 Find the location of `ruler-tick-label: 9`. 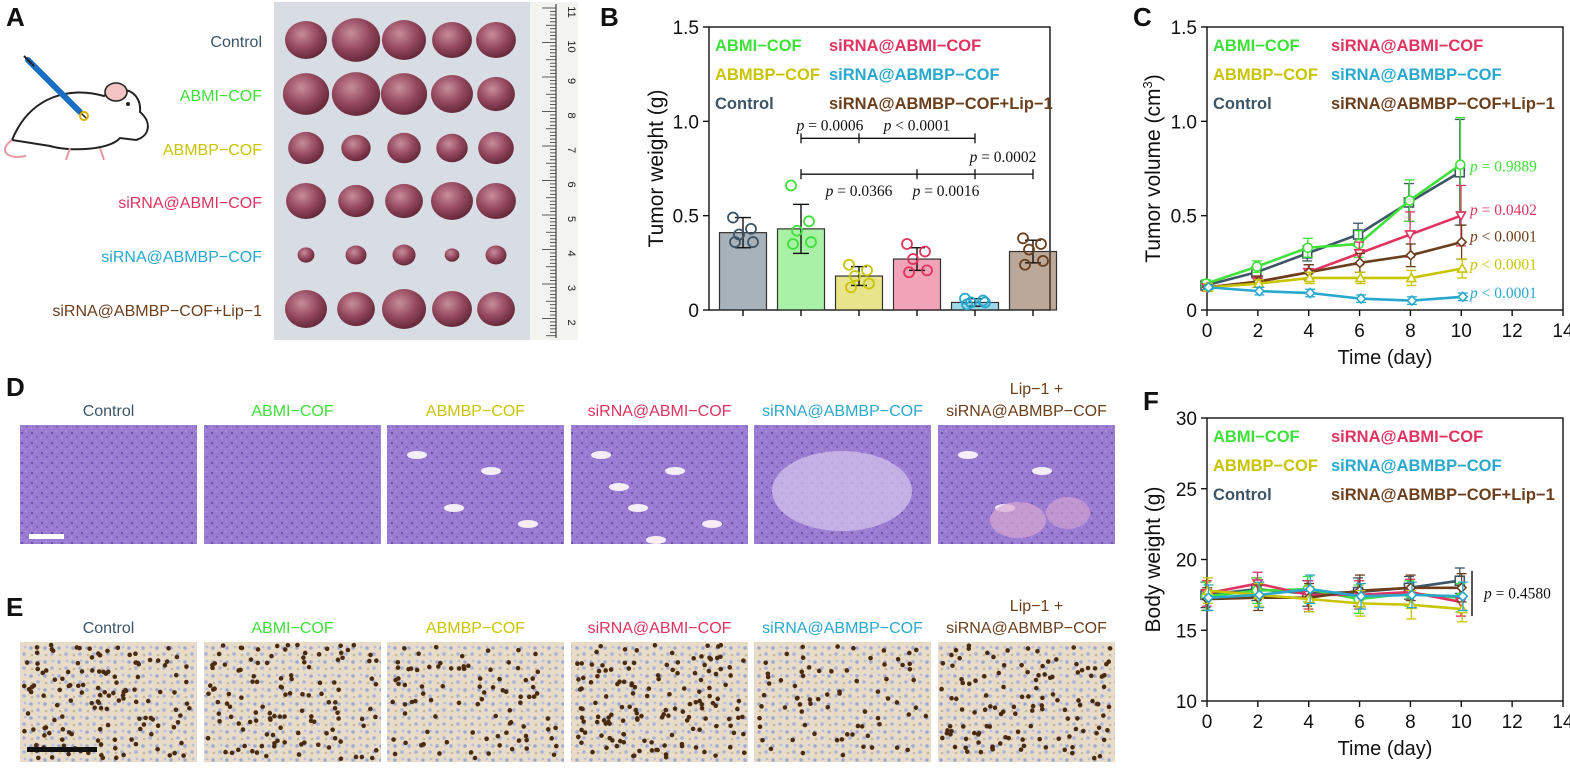

ruler-tick-label: 9 is located at coordinates (571, 81).